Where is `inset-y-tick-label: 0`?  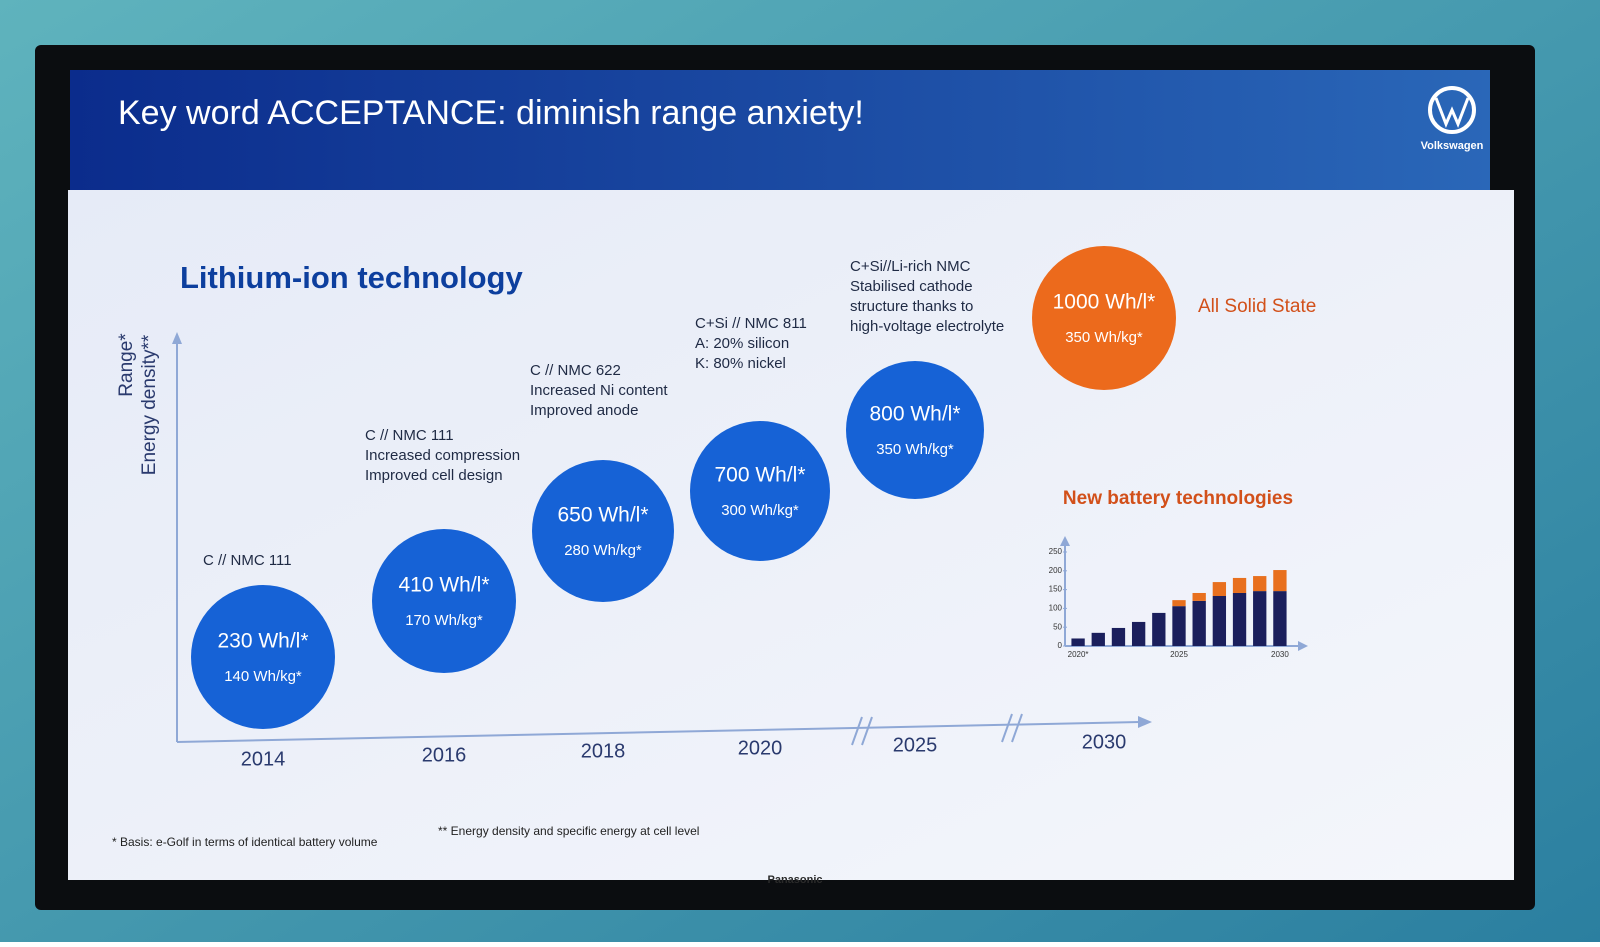
inset-y-tick-label: 0 is located at coordinates (1060, 645).